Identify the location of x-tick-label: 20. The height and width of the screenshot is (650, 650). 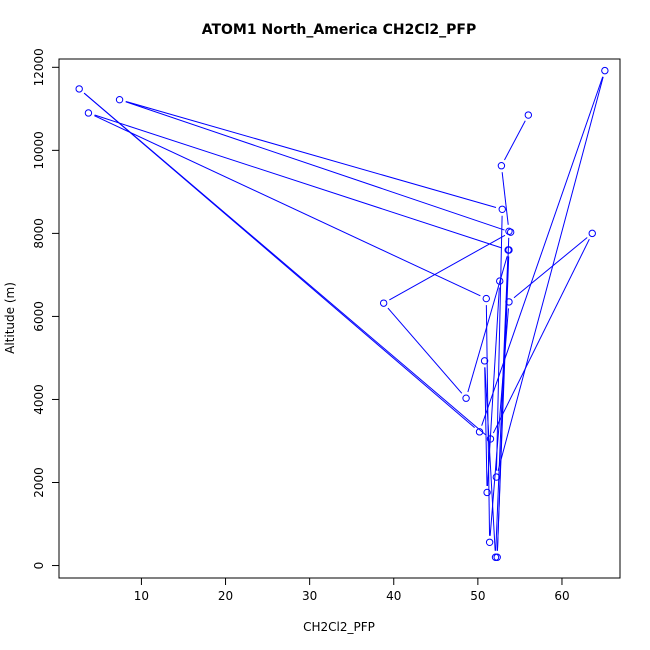
(225, 596).